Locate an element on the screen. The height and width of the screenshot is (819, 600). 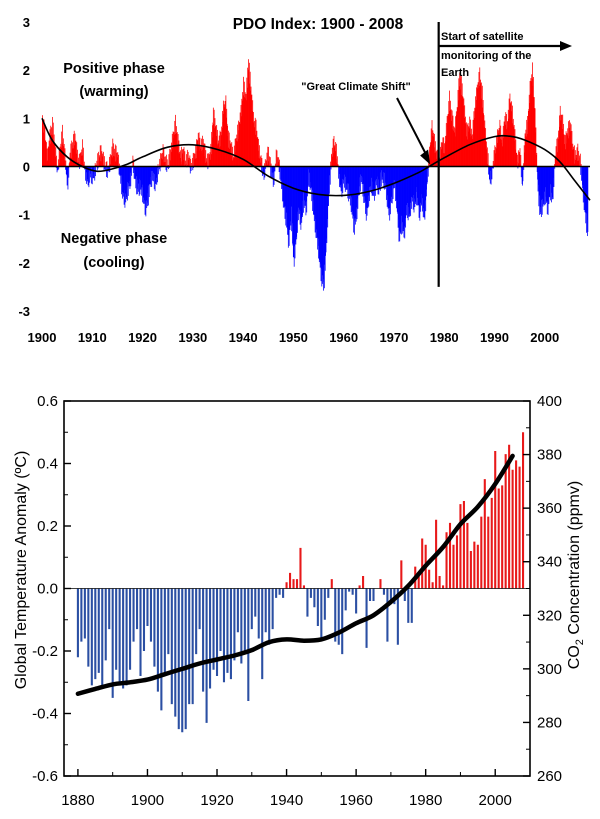
pdo-y-tick-label: -3 is located at coordinates (24, 311).